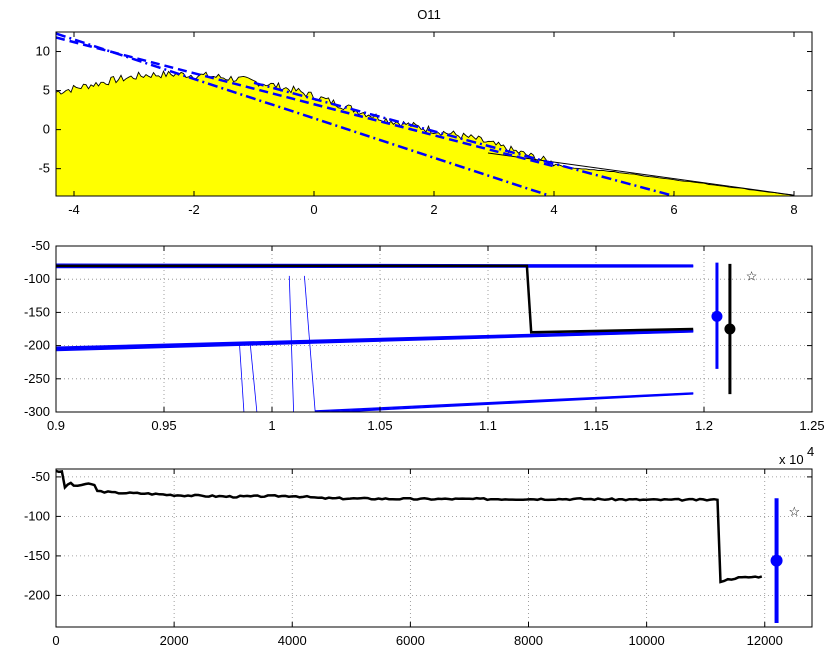 The width and height of the screenshot is (835, 662). What do you see at coordinates (292, 640) in the screenshot?
I see `x-tick-label: 4000` at bounding box center [292, 640].